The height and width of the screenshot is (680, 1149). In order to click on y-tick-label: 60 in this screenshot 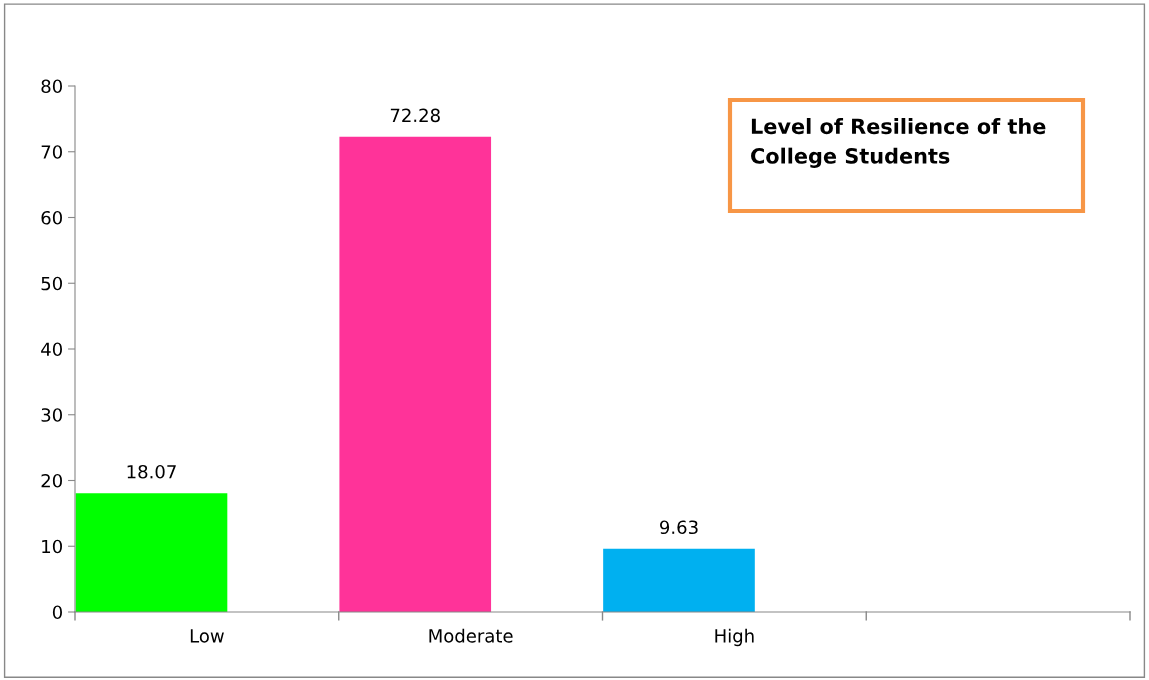, I will do `click(51, 217)`.